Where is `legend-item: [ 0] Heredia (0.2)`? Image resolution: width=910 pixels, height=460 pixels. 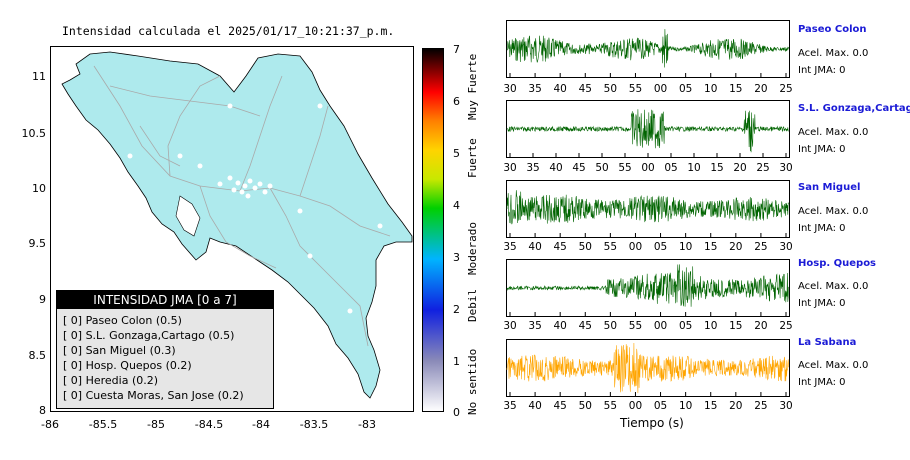
legend-item: [ 0] Heredia (0.2) is located at coordinates (111, 380).